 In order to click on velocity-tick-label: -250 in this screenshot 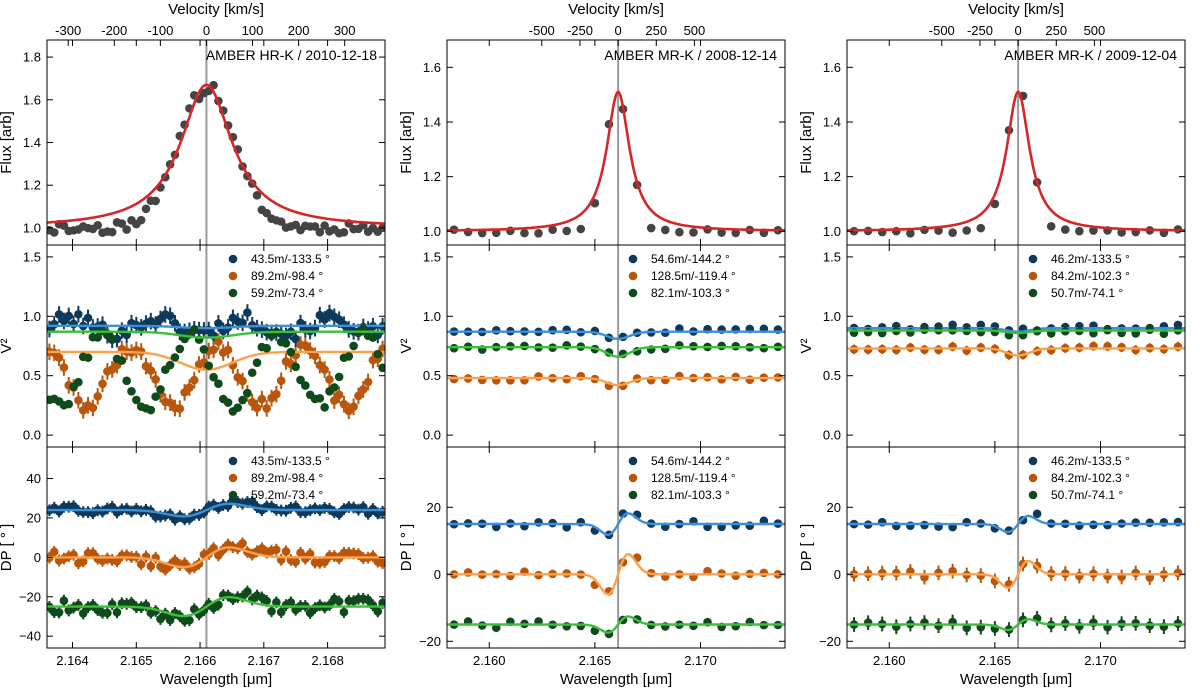, I will do `click(980, 30)`.